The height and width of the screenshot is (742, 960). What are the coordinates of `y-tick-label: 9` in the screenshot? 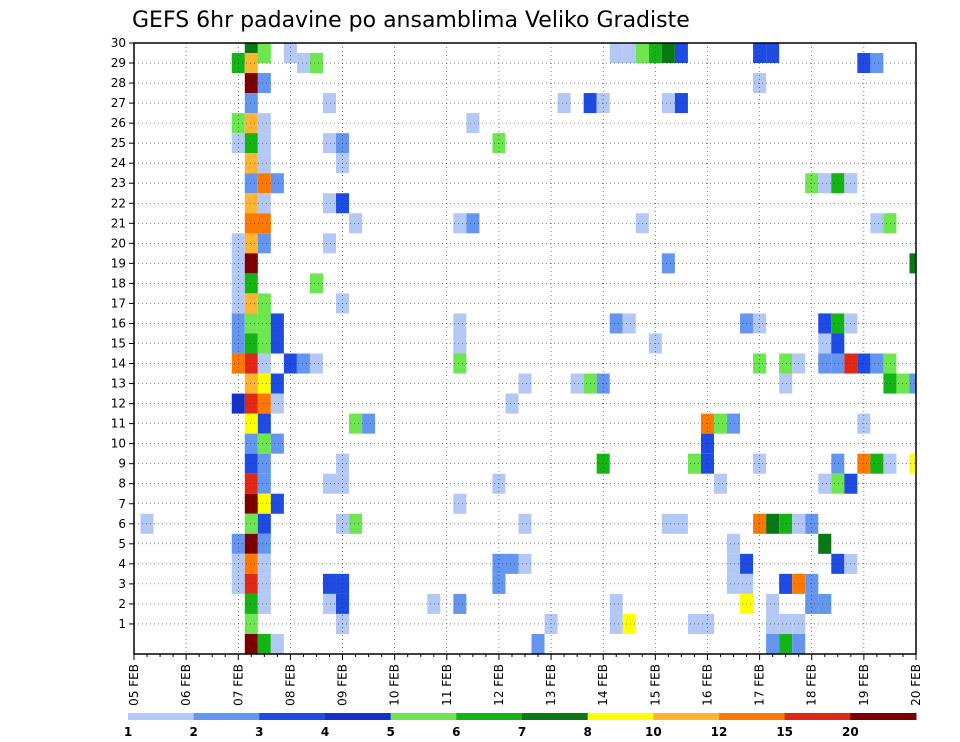 It's located at (122, 464).